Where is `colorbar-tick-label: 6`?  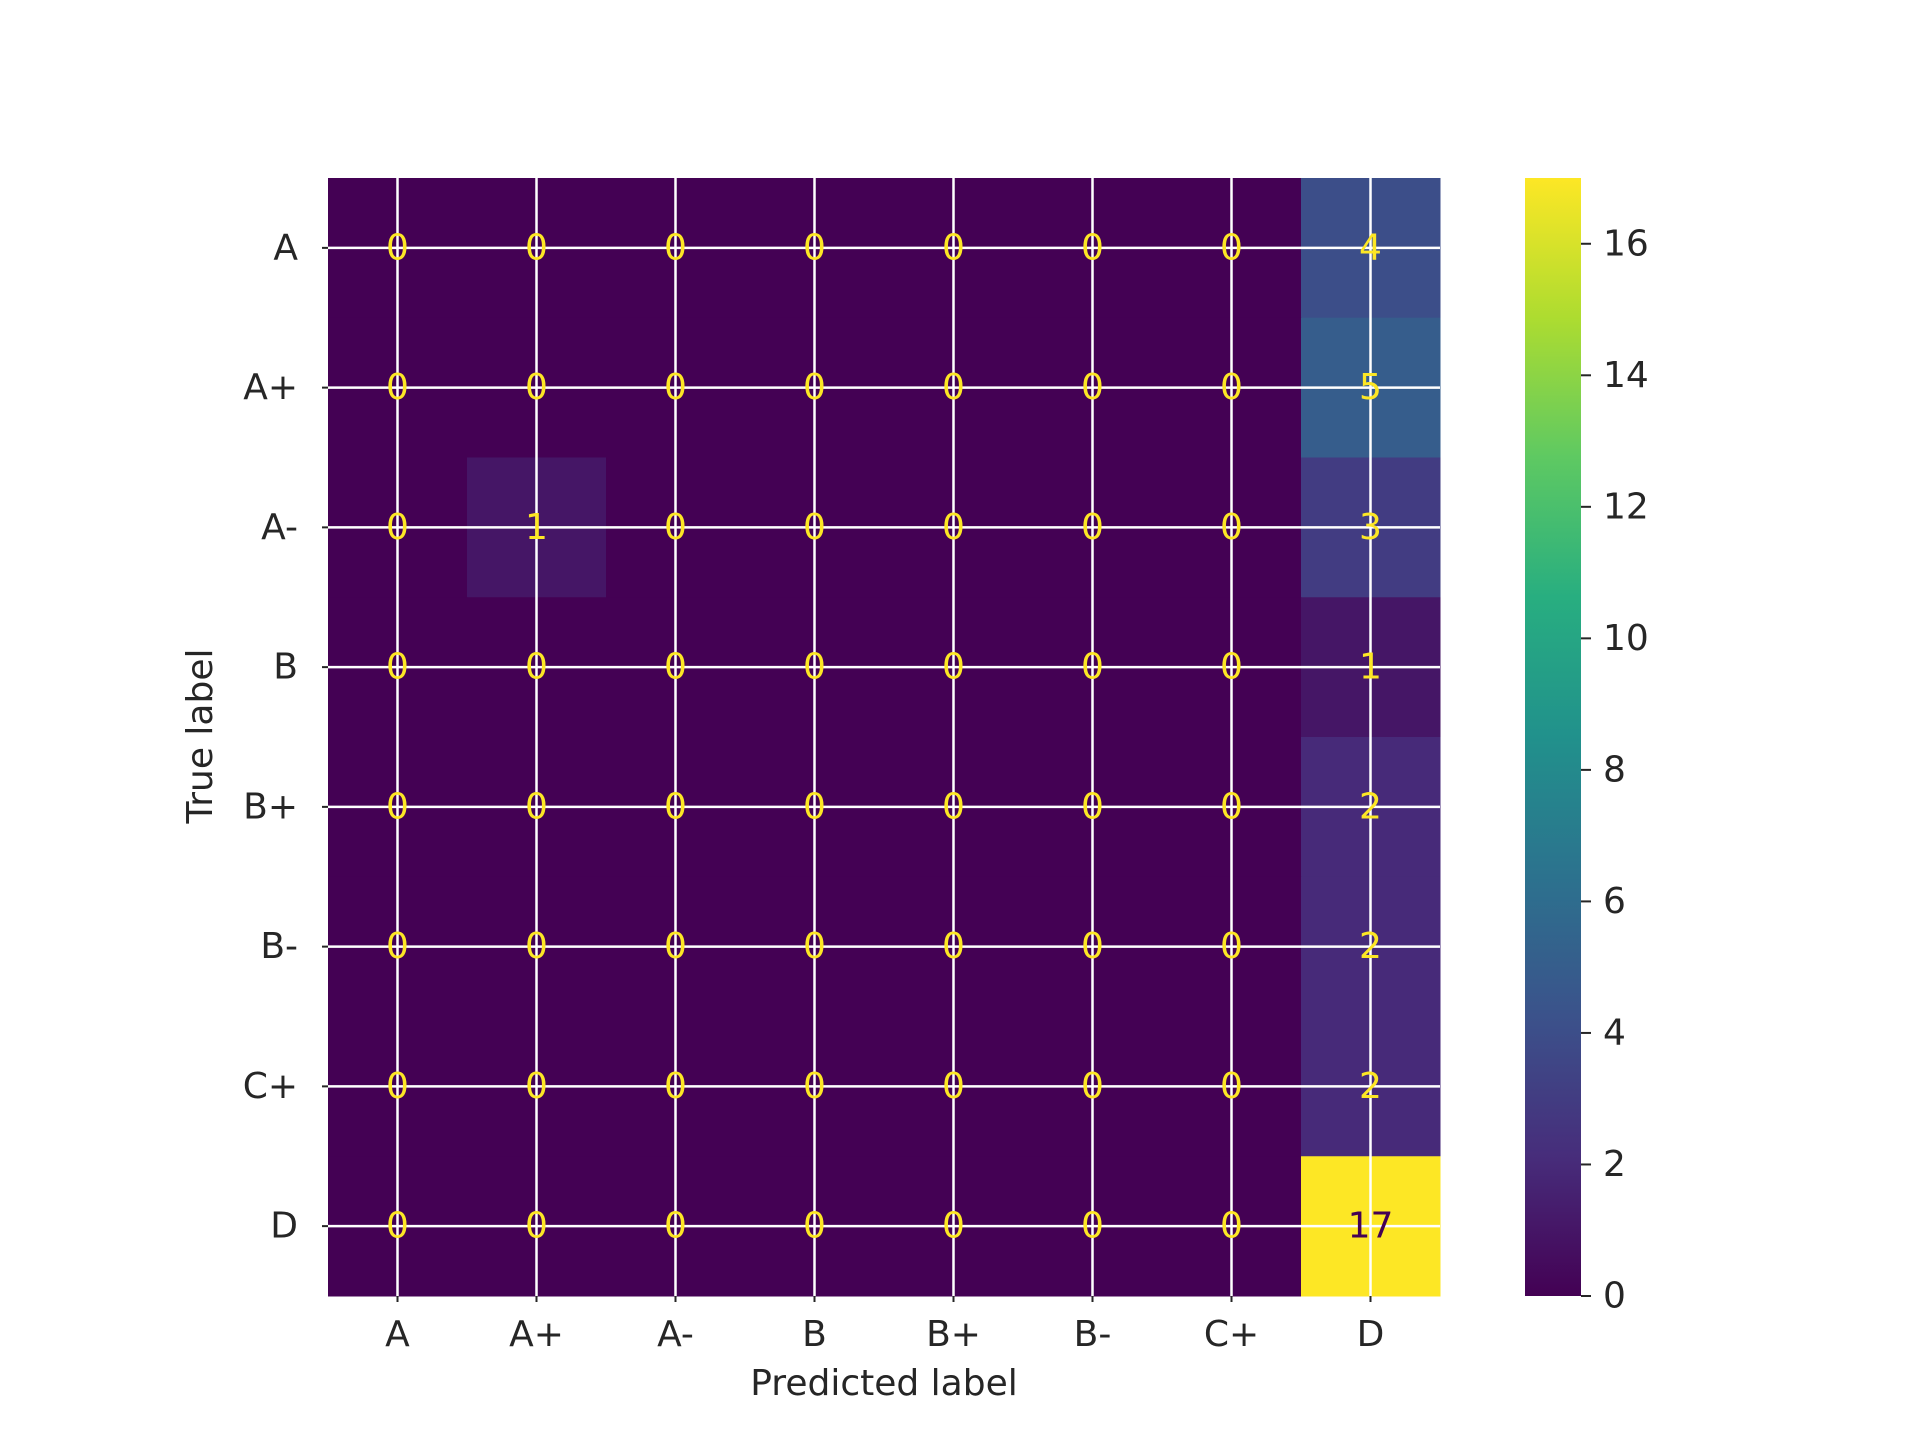 colorbar-tick-label: 6 is located at coordinates (1614, 901).